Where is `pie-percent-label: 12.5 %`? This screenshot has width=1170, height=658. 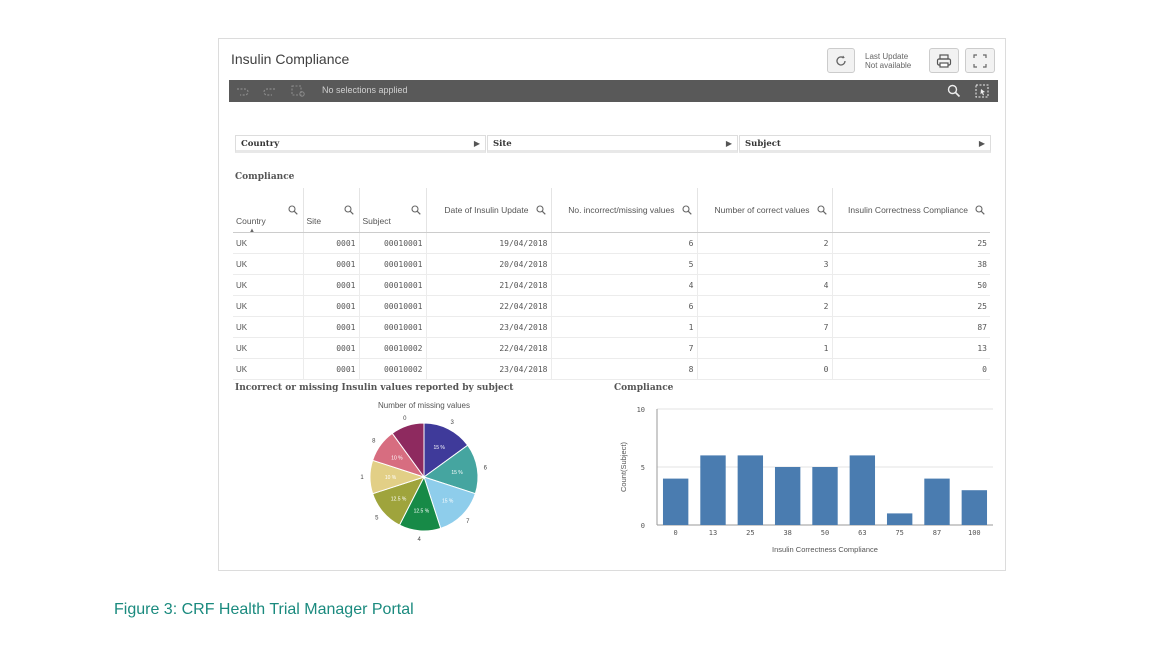 pie-percent-label: 12.5 % is located at coordinates (422, 511).